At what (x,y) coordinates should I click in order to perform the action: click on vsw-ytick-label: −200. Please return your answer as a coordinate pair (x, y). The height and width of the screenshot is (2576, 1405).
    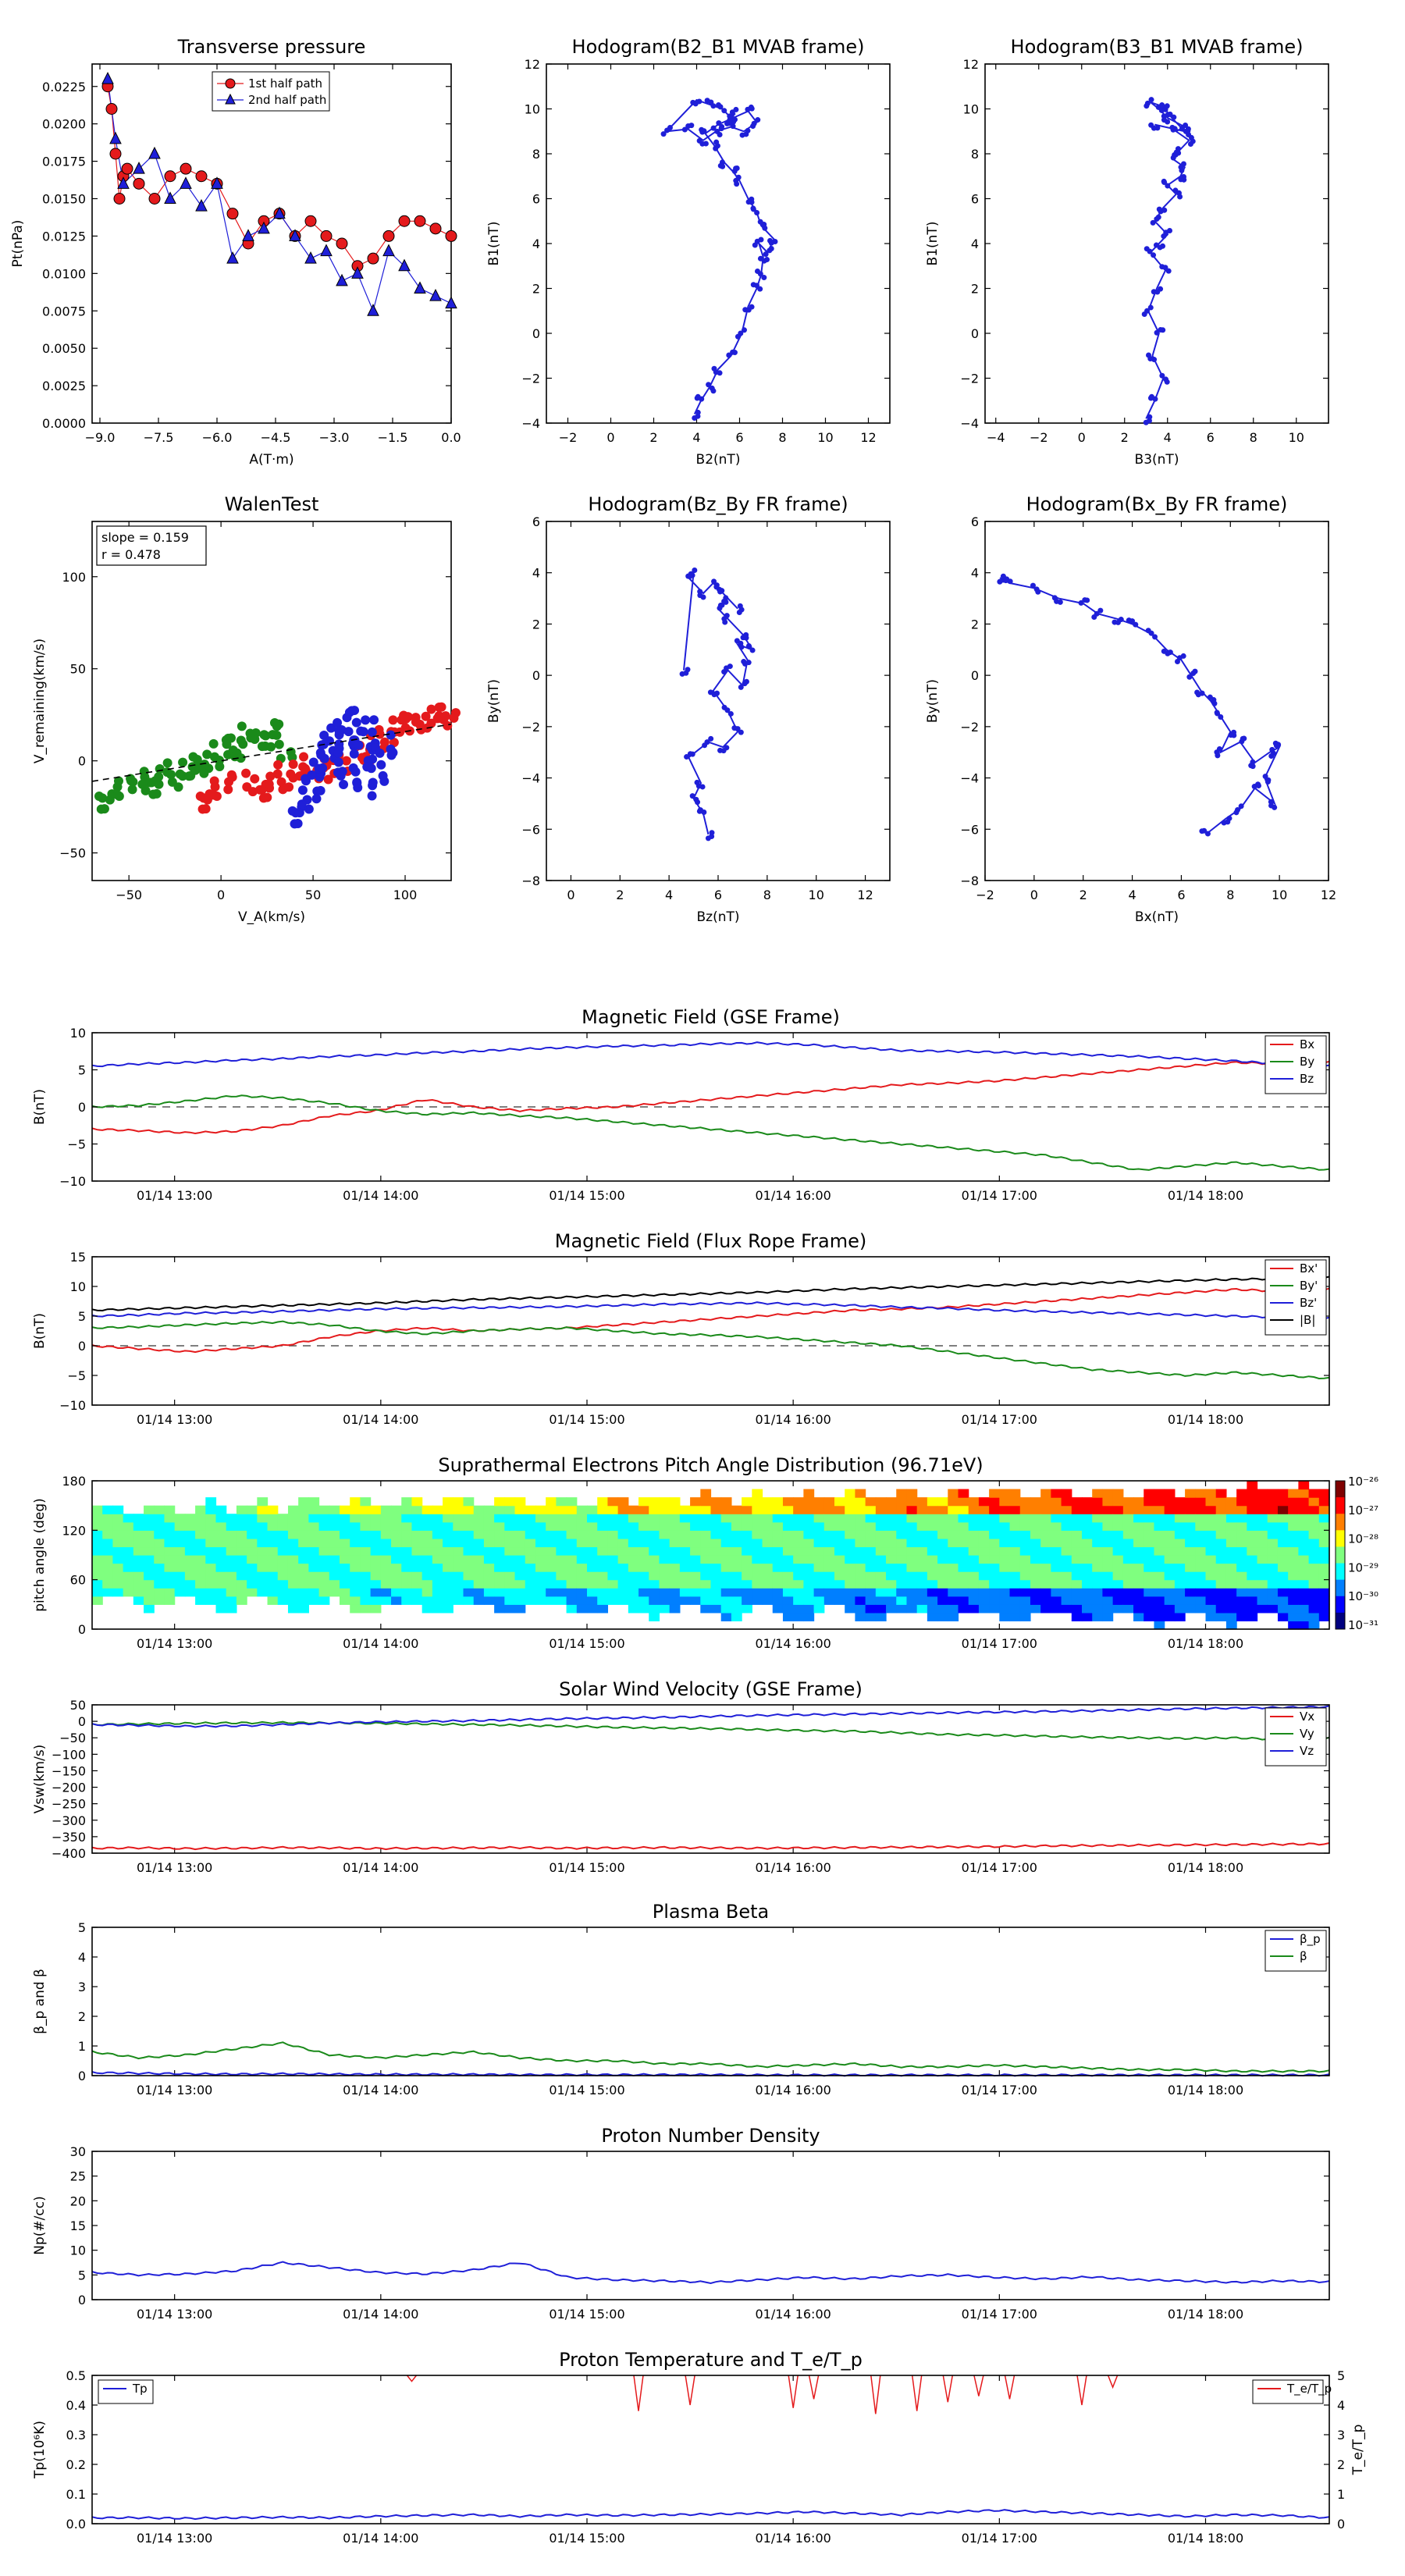
    Looking at the image, I should click on (69, 1788).